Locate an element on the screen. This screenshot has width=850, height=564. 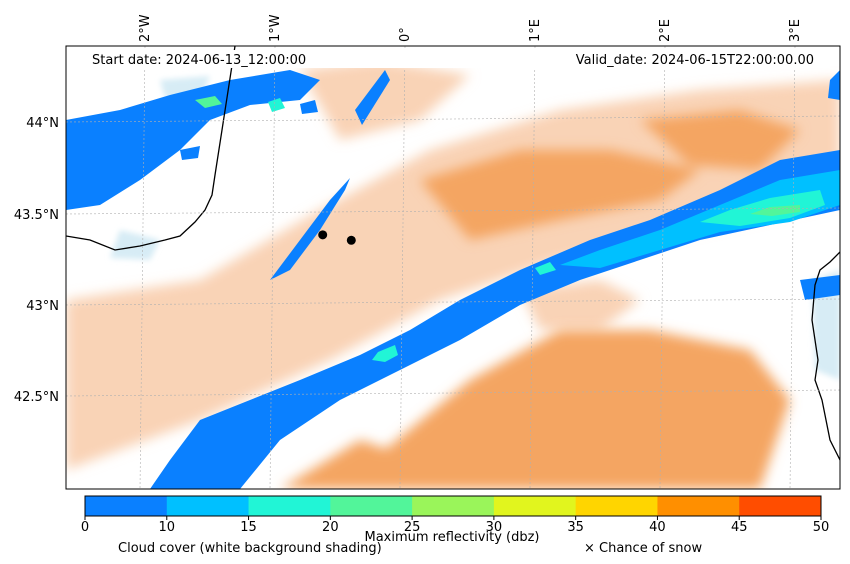
colorbar-tick-label: 35 is located at coordinates (575, 527).